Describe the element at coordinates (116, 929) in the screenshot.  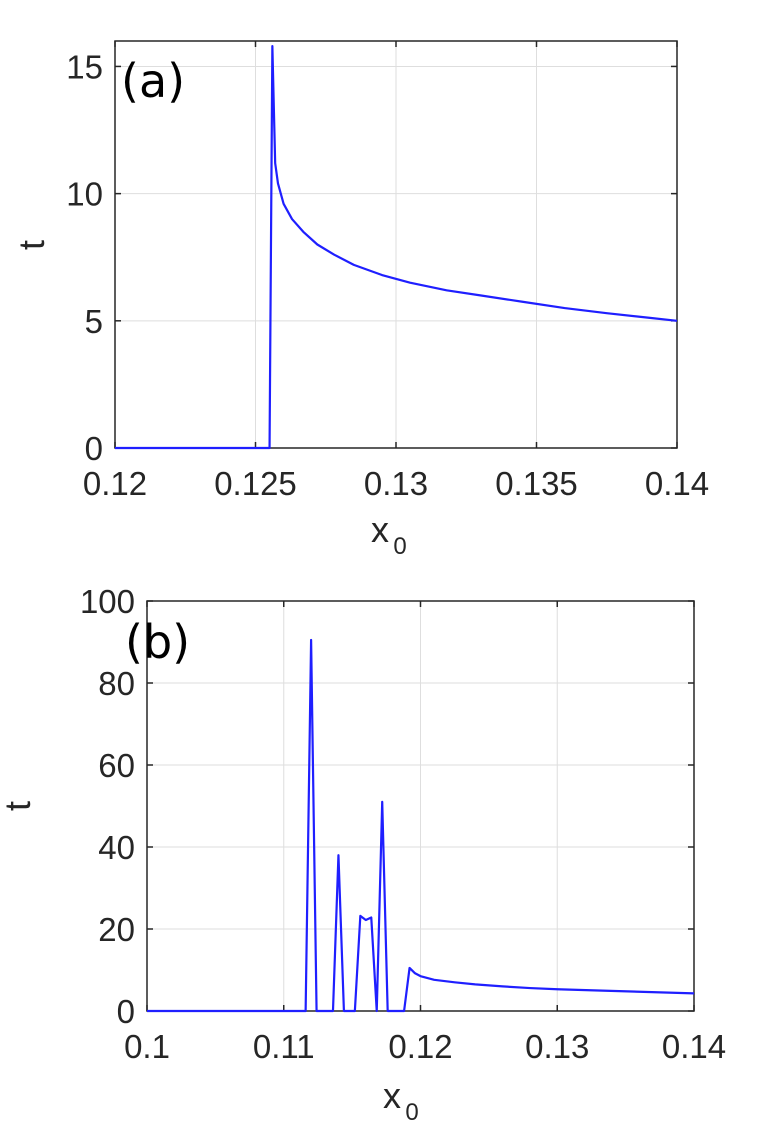
I see `y-tick-label: 20` at that location.